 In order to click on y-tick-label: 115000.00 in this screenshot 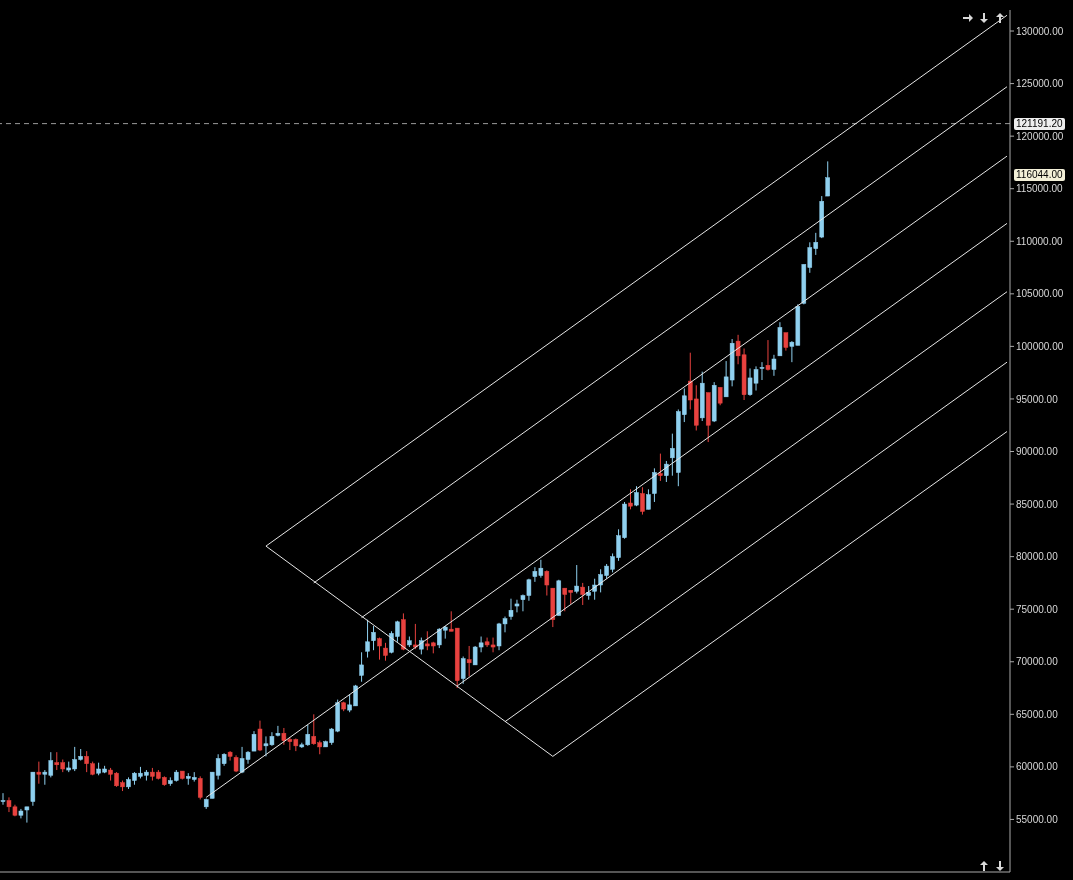, I will do `click(1039, 189)`.